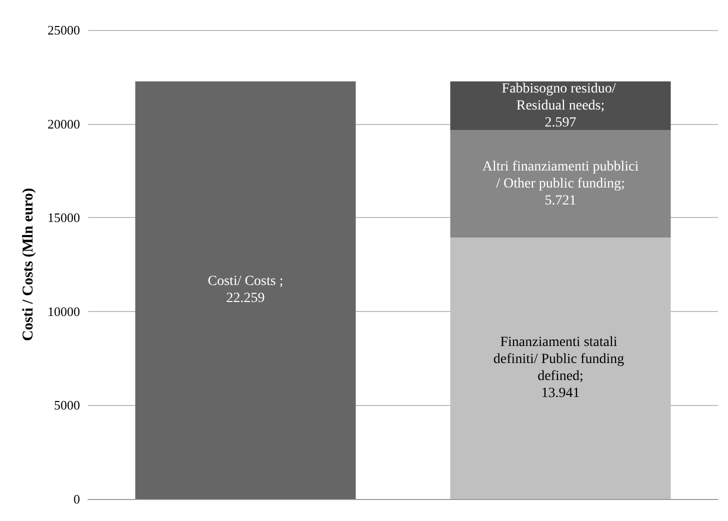 This screenshot has height=521, width=728. What do you see at coordinates (67, 405) in the screenshot?
I see `y-tick-label: 5000` at bounding box center [67, 405].